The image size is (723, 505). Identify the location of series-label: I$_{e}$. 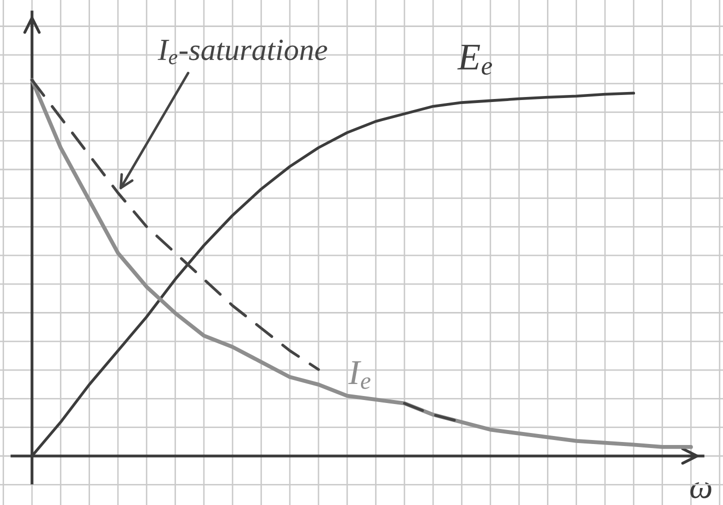
(359, 375).